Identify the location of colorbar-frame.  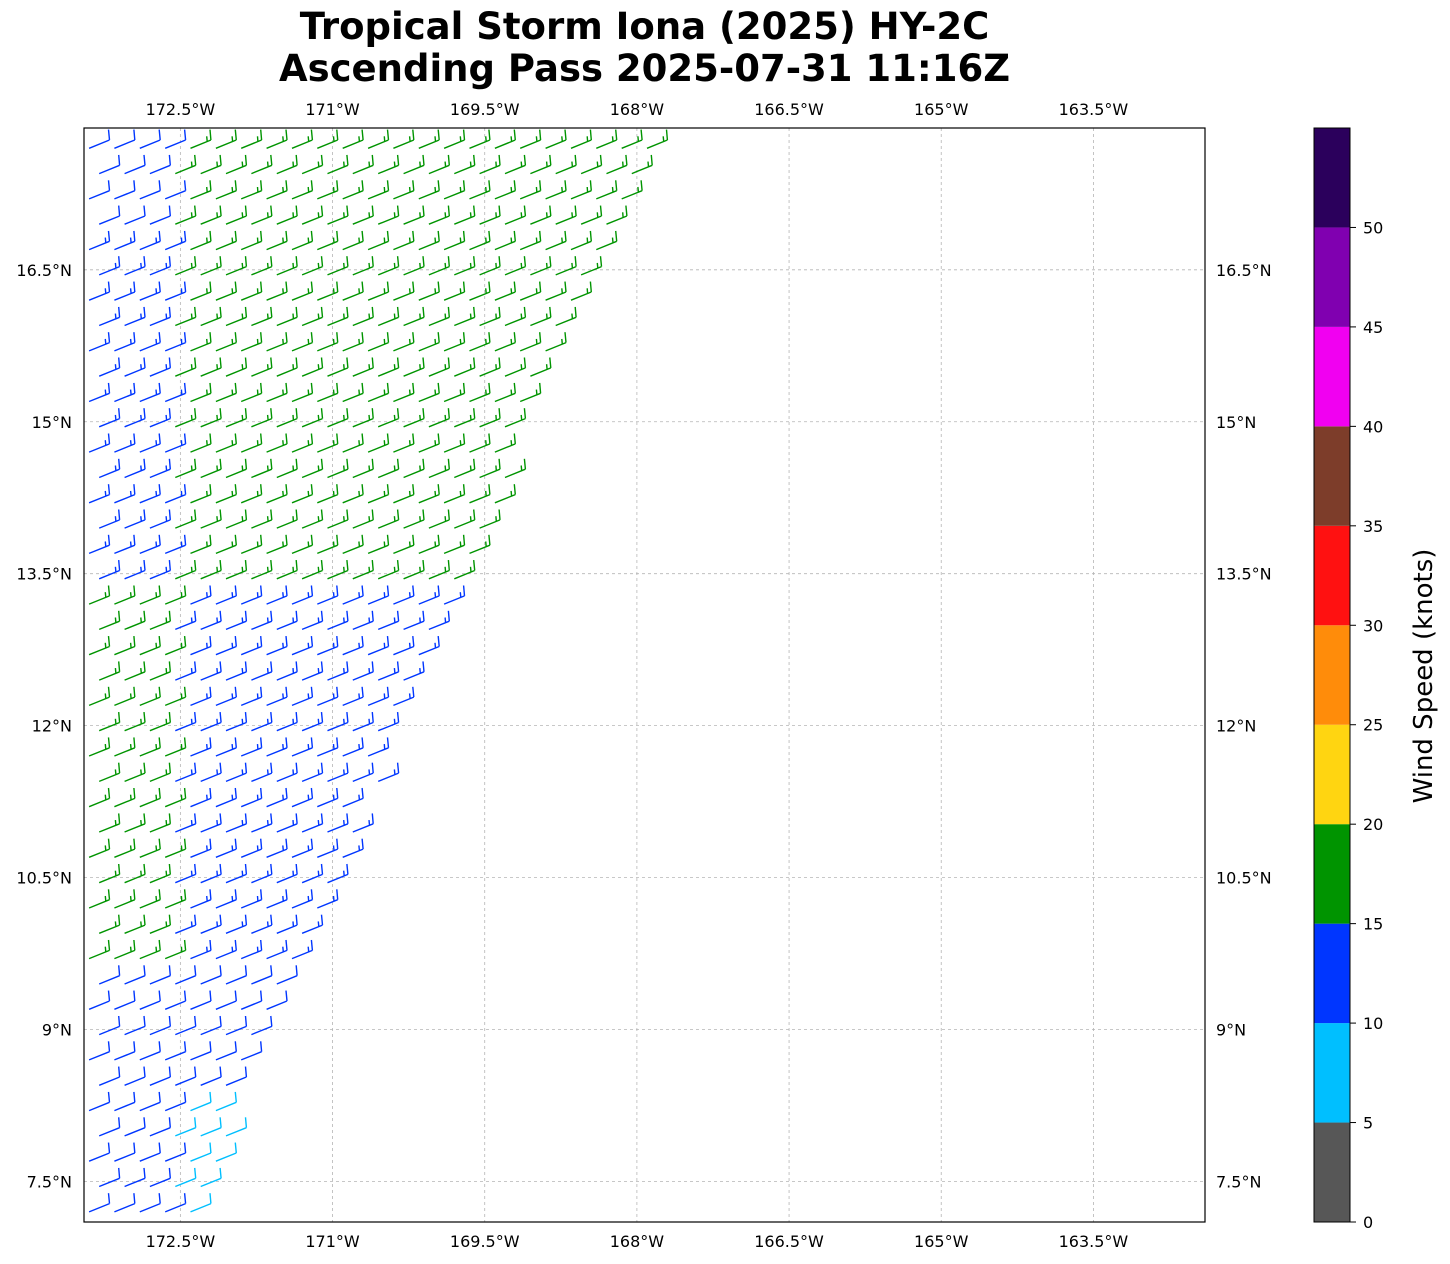
(1332, 675).